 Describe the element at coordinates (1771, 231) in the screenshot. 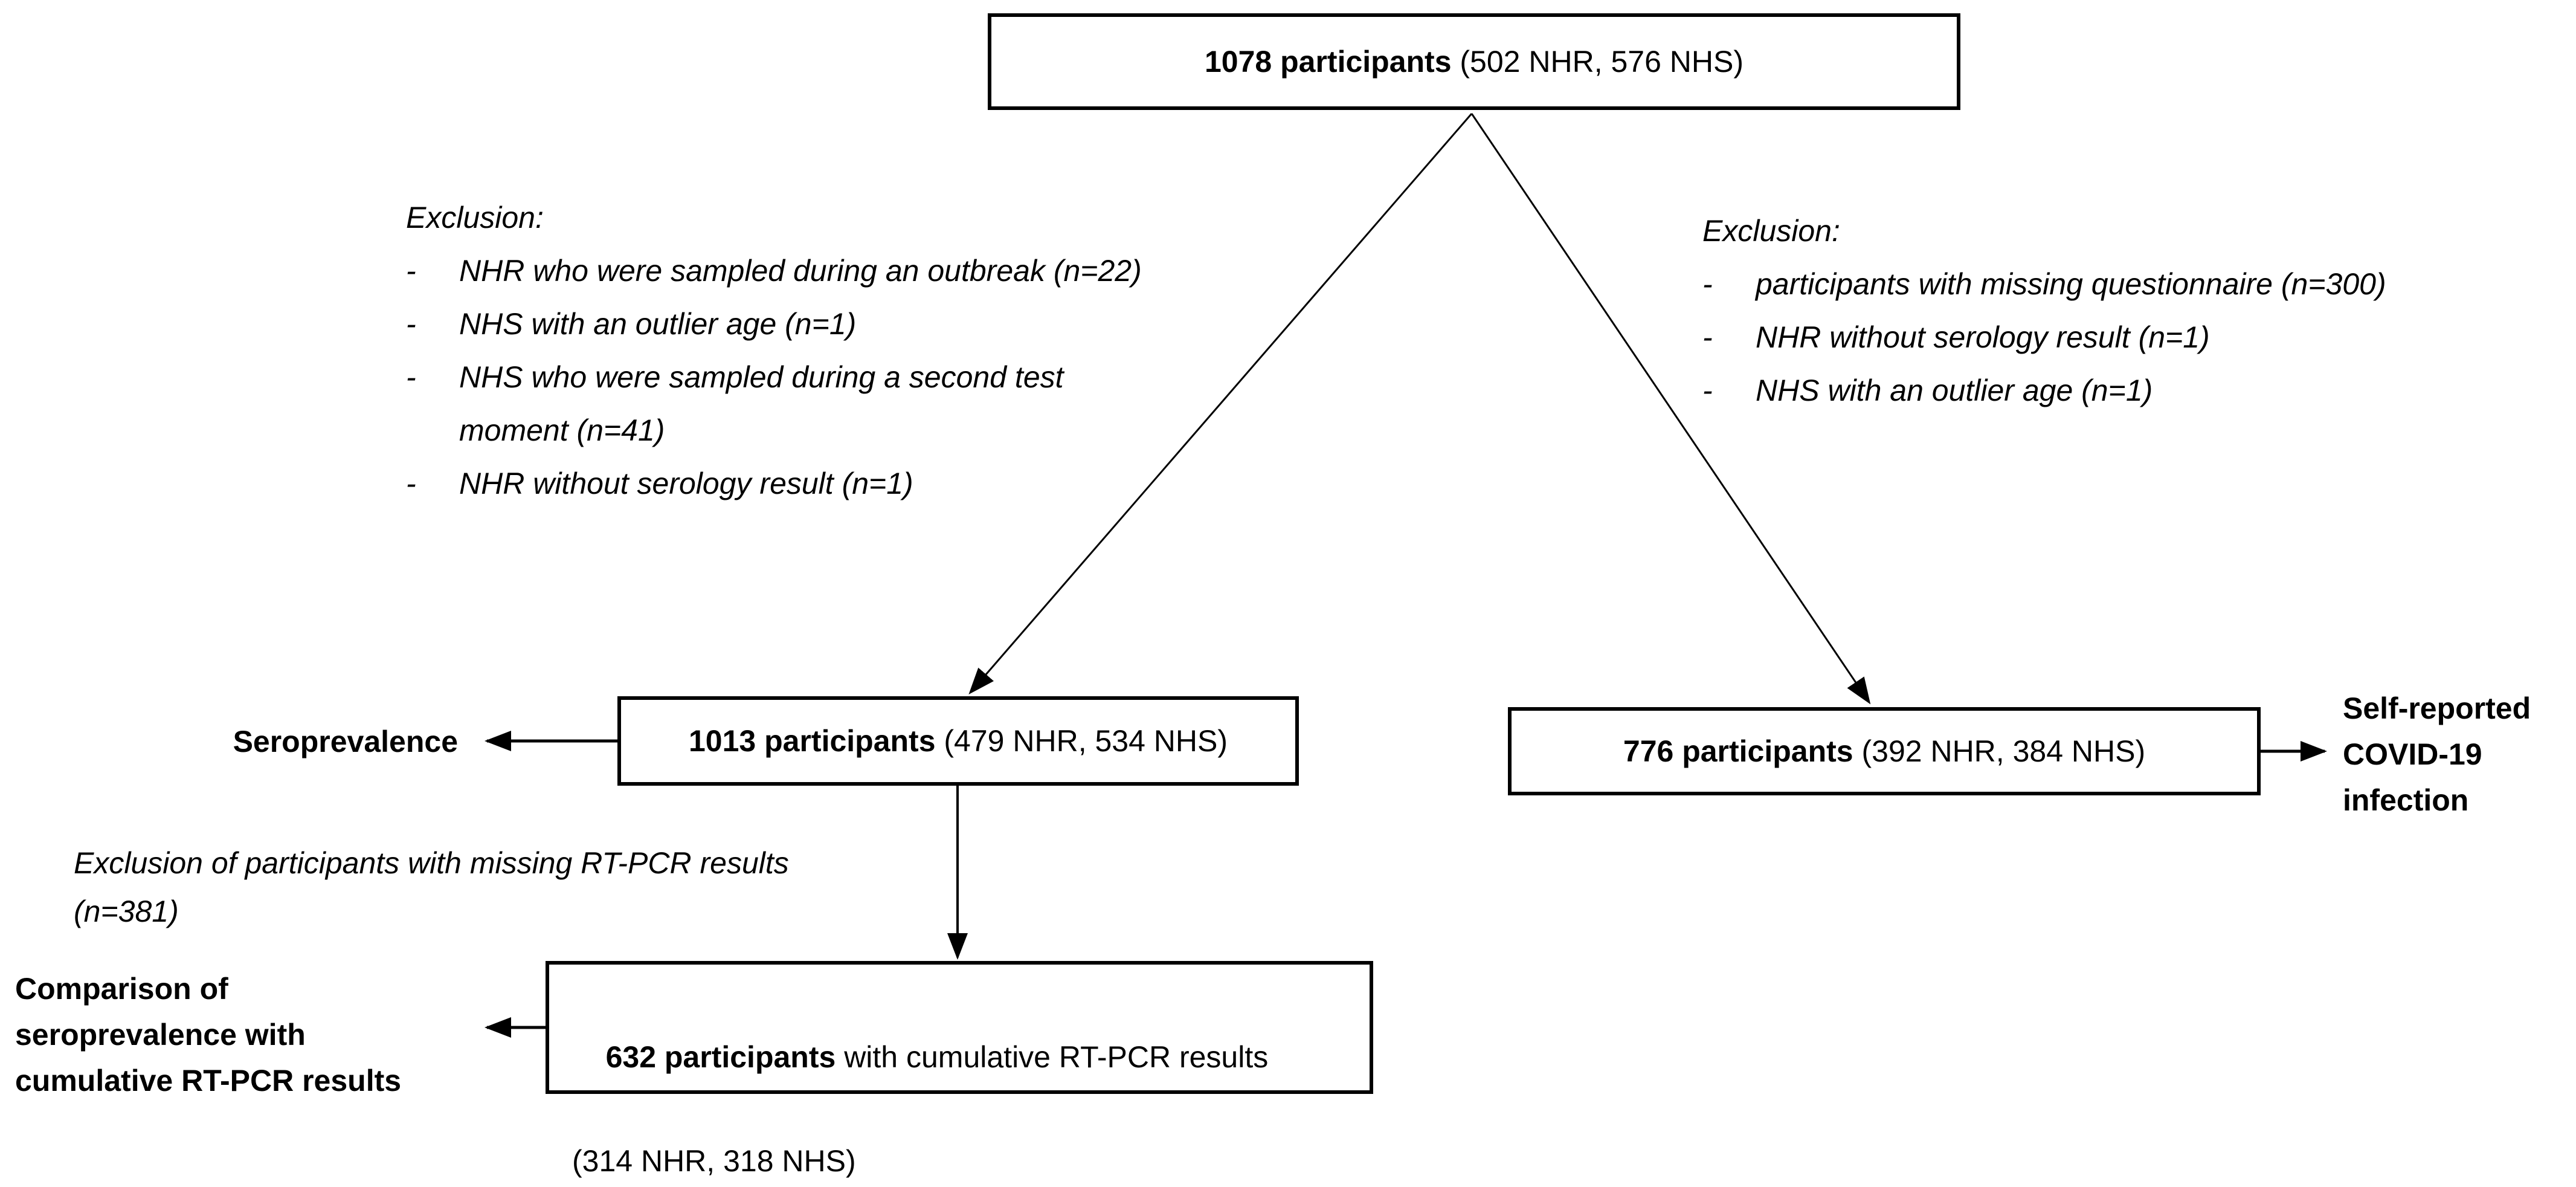

I see `exclusion-right-heading: Exclusion:` at that location.